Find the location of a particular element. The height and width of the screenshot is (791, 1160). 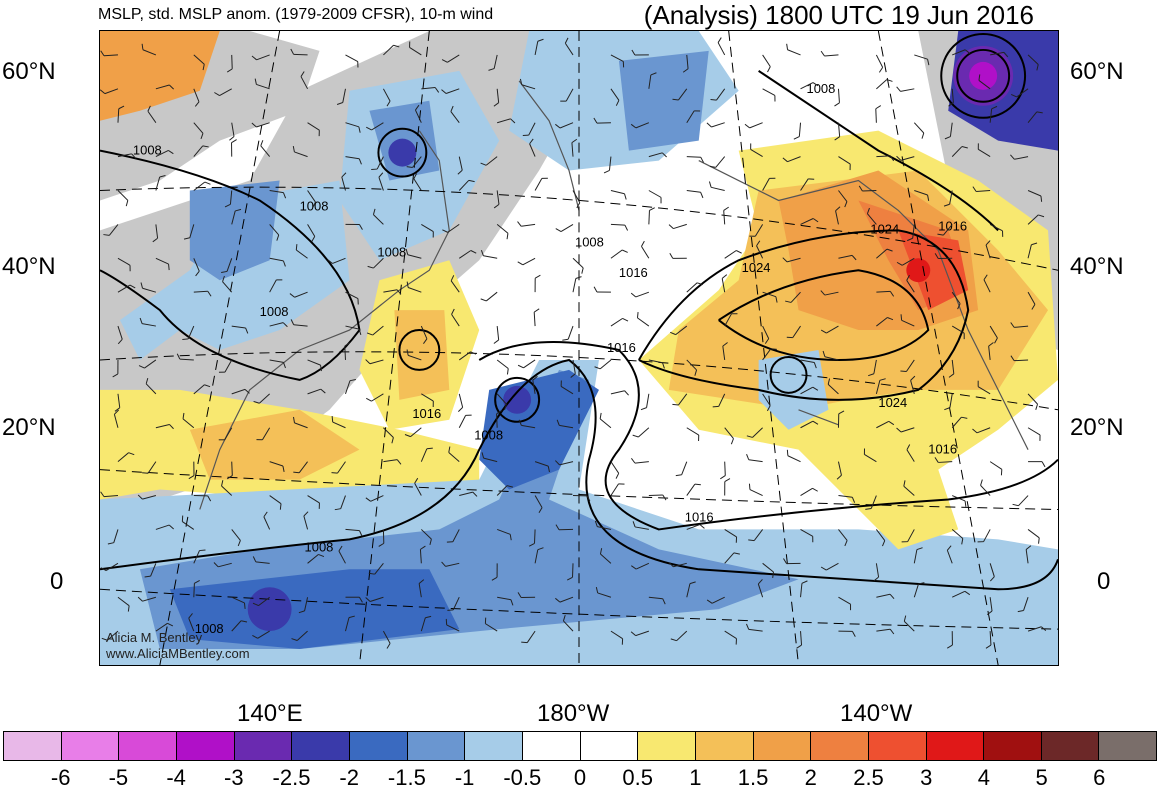

lat-label-60n-right: 60°N is located at coordinates (1097, 72).